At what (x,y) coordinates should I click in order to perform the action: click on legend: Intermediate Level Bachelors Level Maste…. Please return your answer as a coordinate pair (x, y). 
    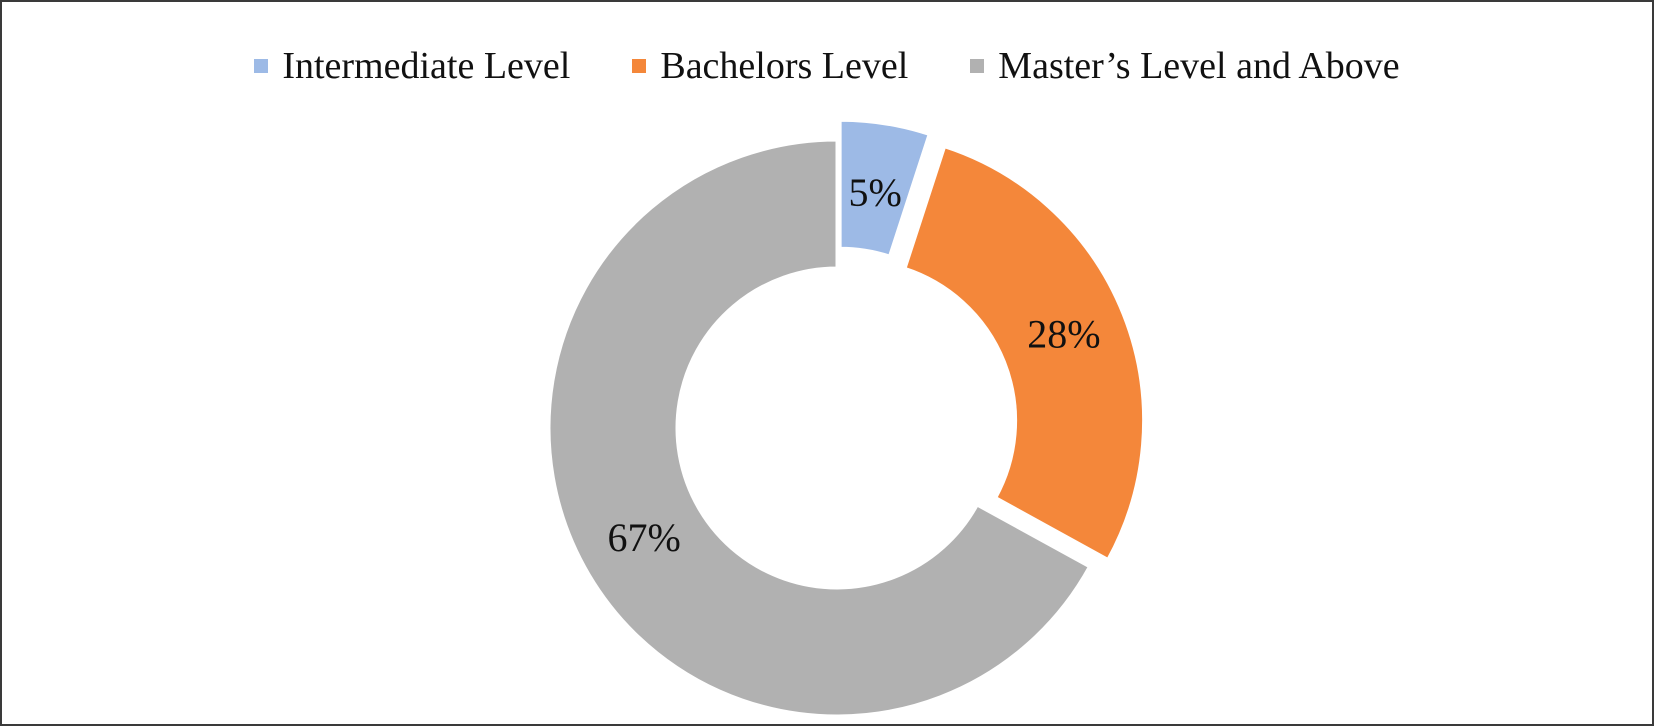
    Looking at the image, I should click on (827, 66).